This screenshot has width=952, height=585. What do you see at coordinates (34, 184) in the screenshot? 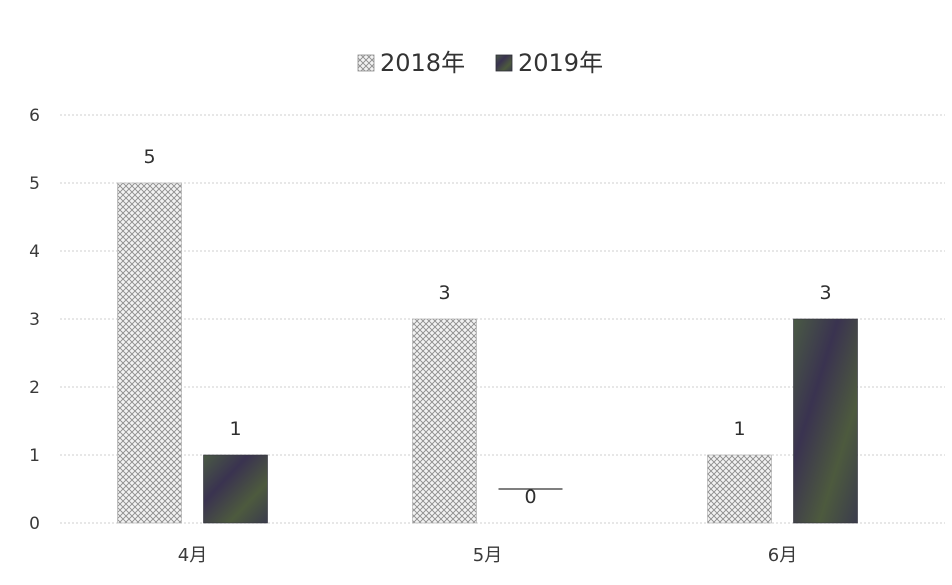
I see `y-tick-label: 5` at bounding box center [34, 184].